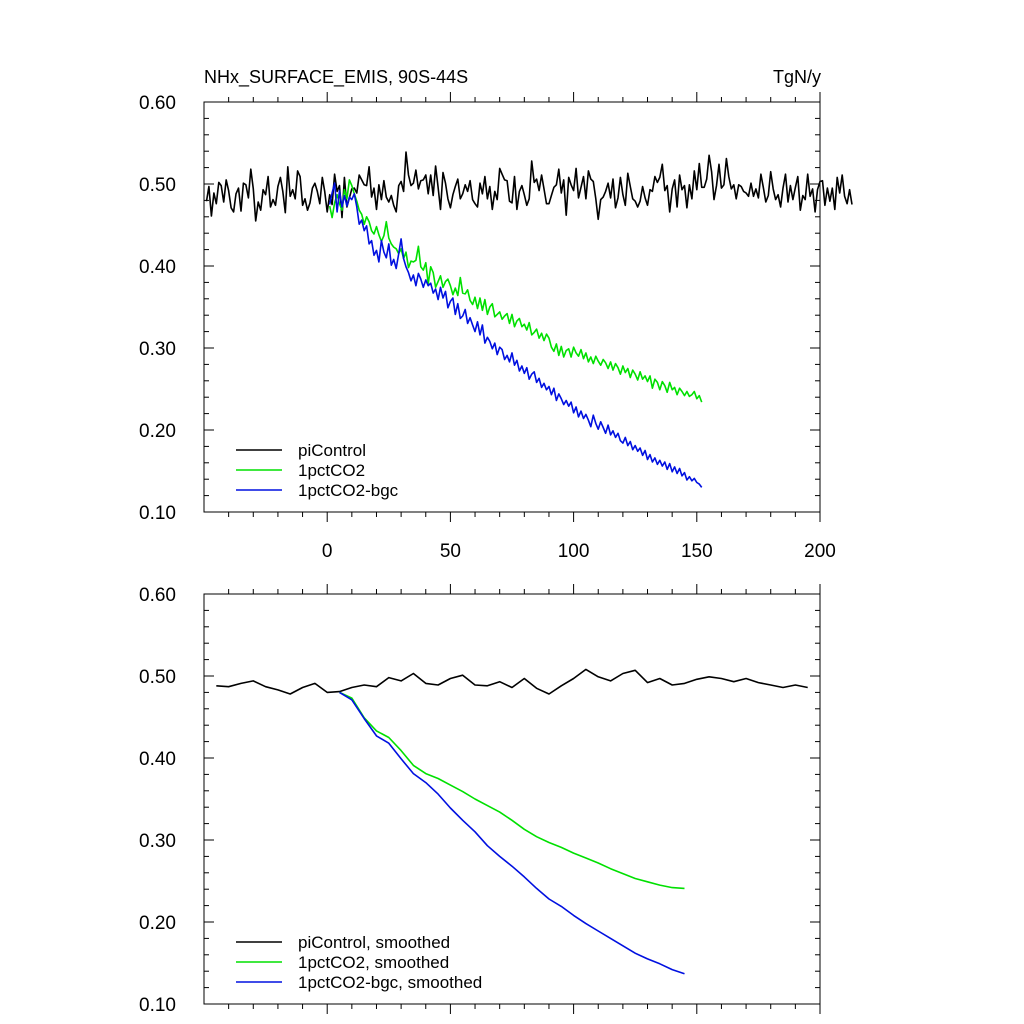  I want to click on x-tick-label: 100, so click(574, 551).